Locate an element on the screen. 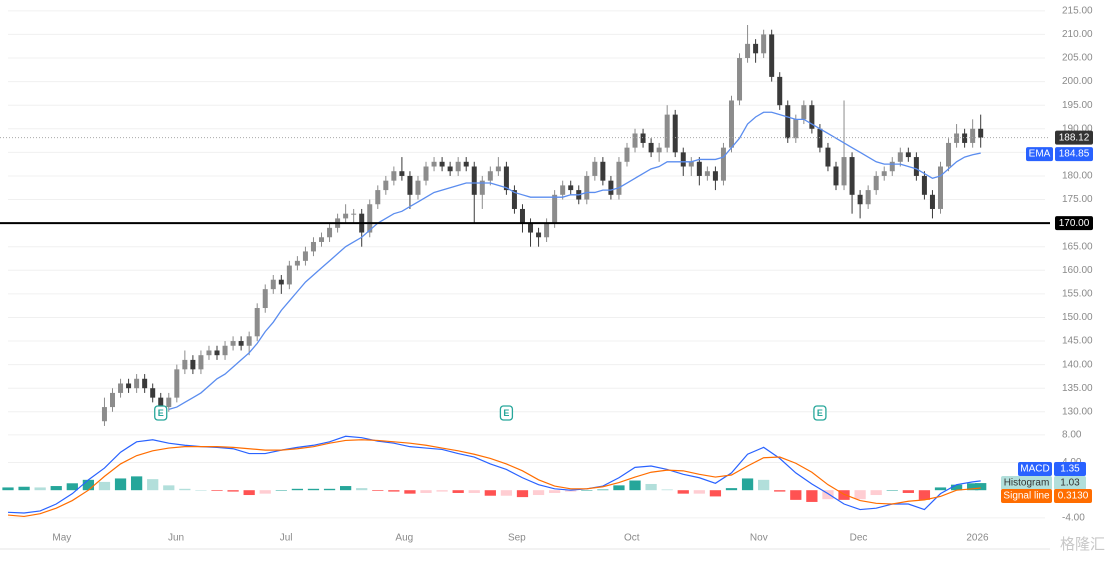  y-tick-label: 150.00 is located at coordinates (1077, 317).